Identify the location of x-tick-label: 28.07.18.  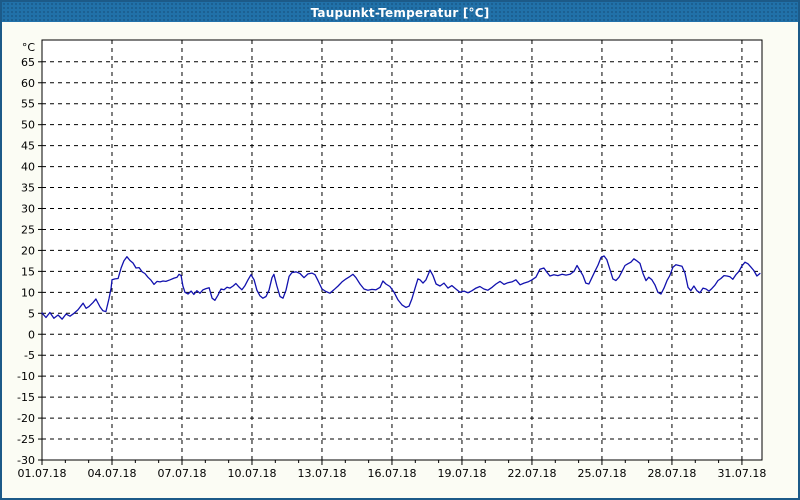
(671, 473).